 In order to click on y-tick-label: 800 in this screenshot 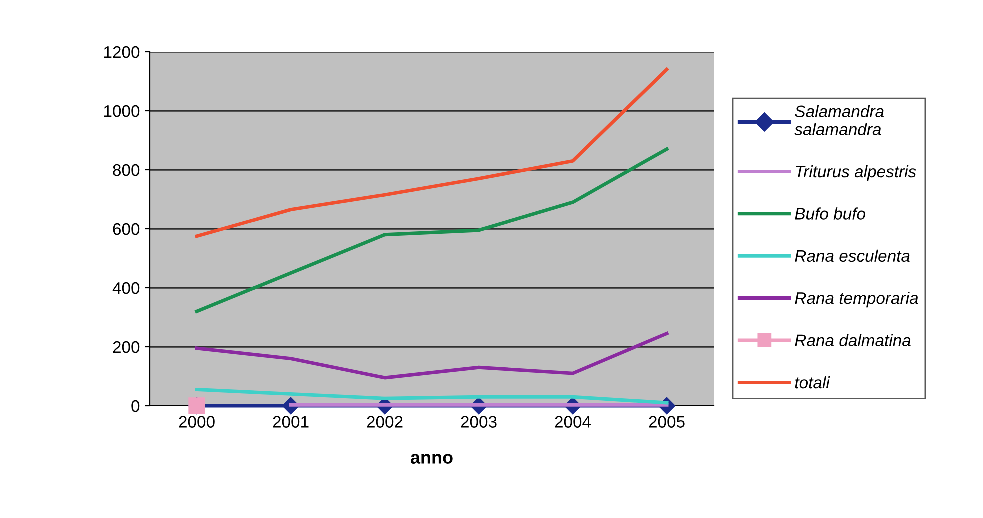, I will do `click(126, 170)`.